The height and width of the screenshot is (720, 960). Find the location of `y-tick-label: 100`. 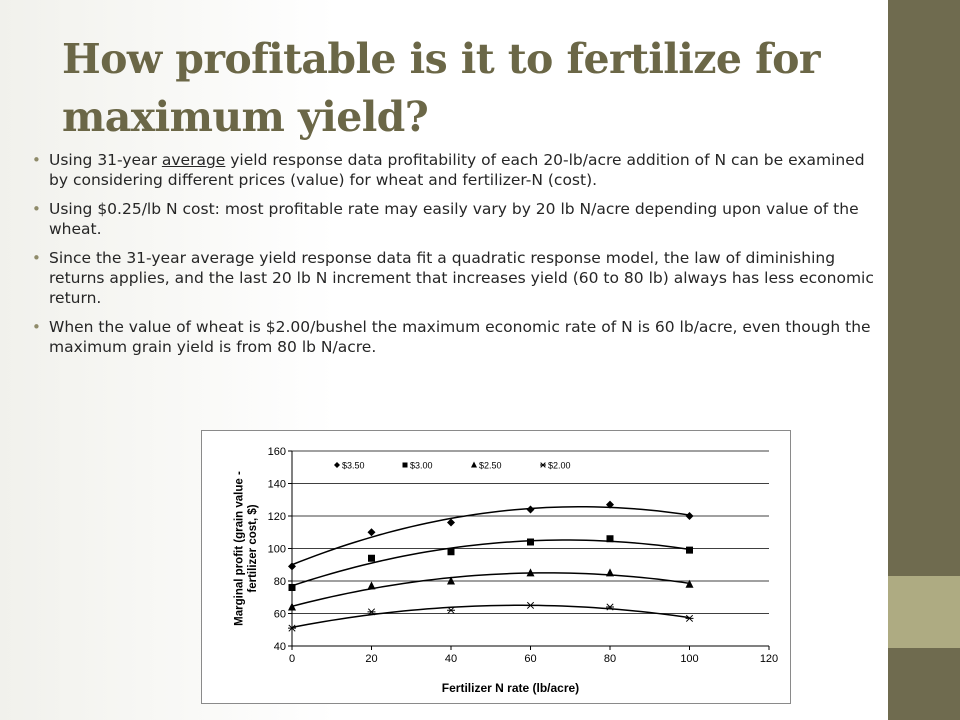

y-tick-label: 100 is located at coordinates (277, 550).